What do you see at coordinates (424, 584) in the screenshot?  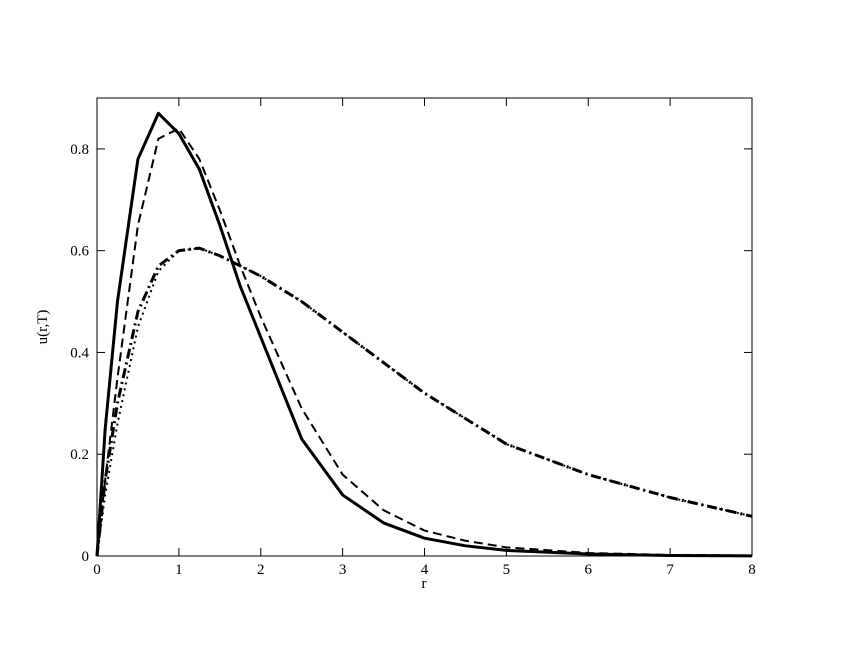 I see `x-axis-label: r` at bounding box center [424, 584].